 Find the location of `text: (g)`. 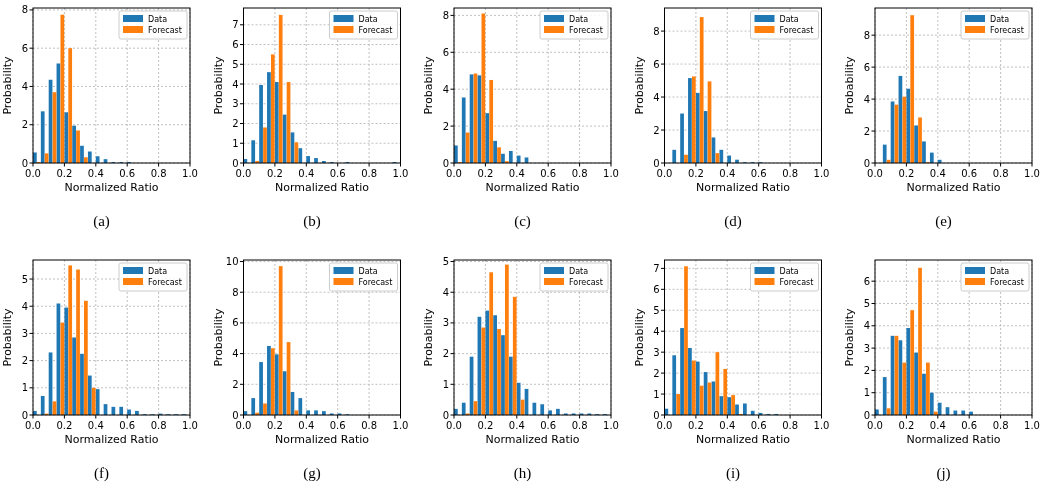

text: (g) is located at coordinates (312, 473).